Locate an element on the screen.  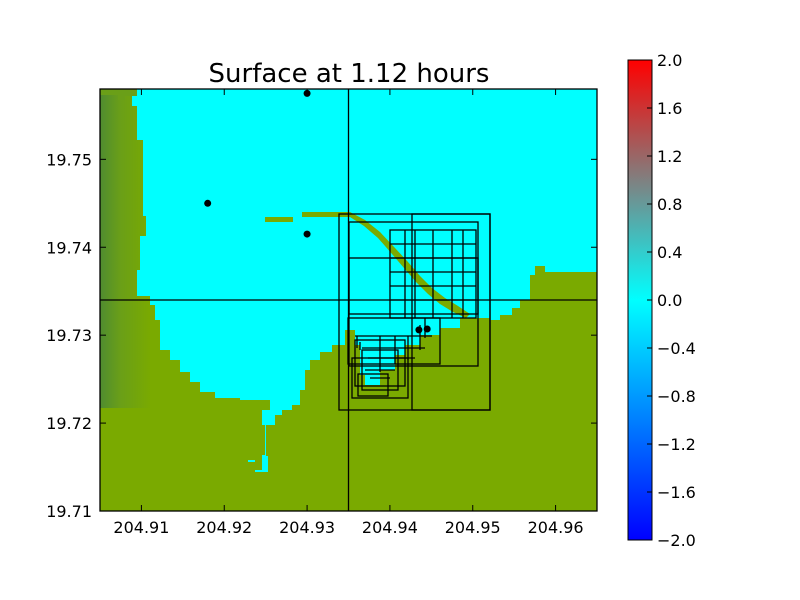
colorbar-tick-label: 2.0 is located at coordinates (669, 60).